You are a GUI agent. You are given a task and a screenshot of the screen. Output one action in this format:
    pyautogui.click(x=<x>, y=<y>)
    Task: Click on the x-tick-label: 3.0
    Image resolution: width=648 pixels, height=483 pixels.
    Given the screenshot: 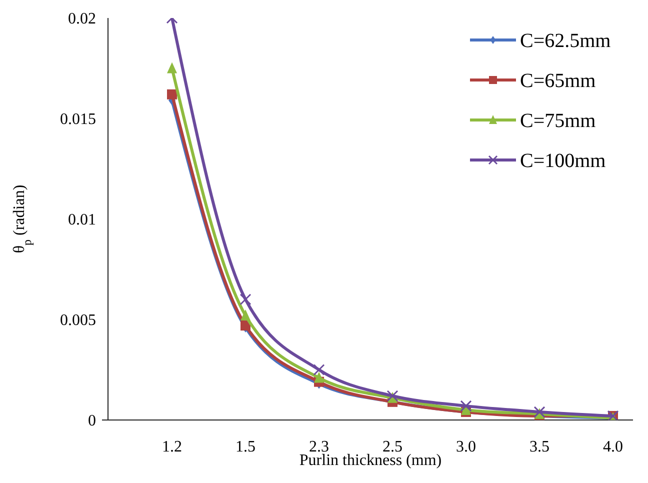 What is the action you would take?
    pyautogui.click(x=466, y=447)
    